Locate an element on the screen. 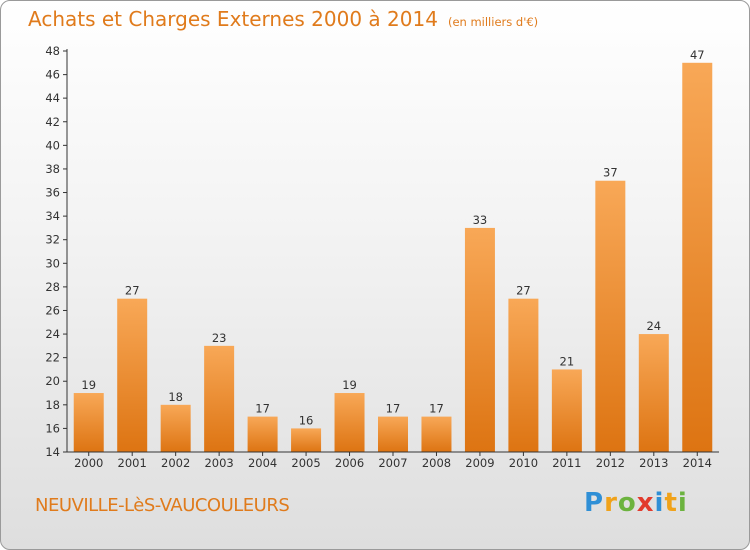  y-tick-label: 32 is located at coordinates (52, 240).